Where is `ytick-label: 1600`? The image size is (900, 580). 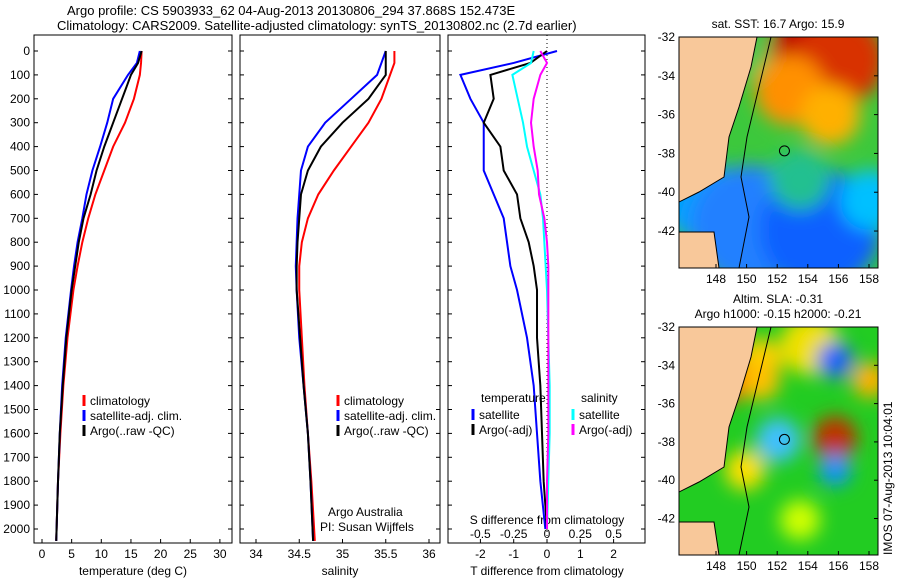 ytick-label: 1600 is located at coordinates (16, 433).